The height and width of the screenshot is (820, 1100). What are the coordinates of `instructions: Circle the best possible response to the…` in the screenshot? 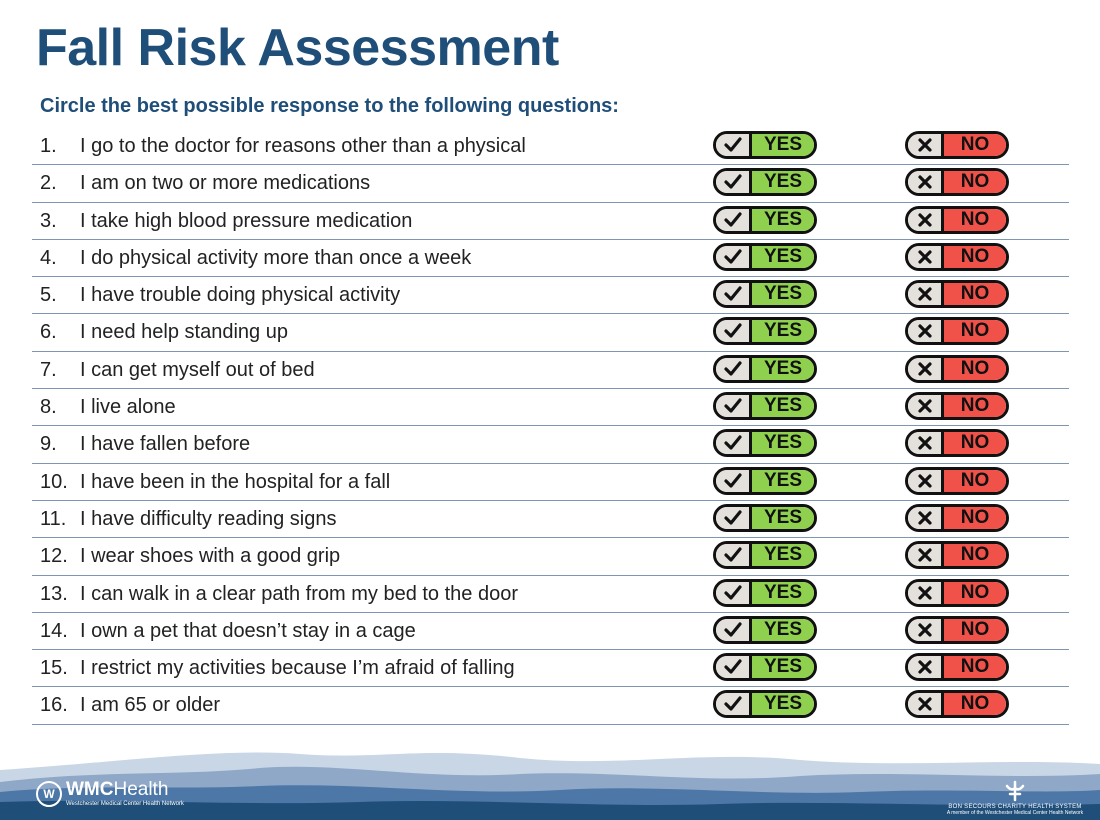 It's located at (329, 106).